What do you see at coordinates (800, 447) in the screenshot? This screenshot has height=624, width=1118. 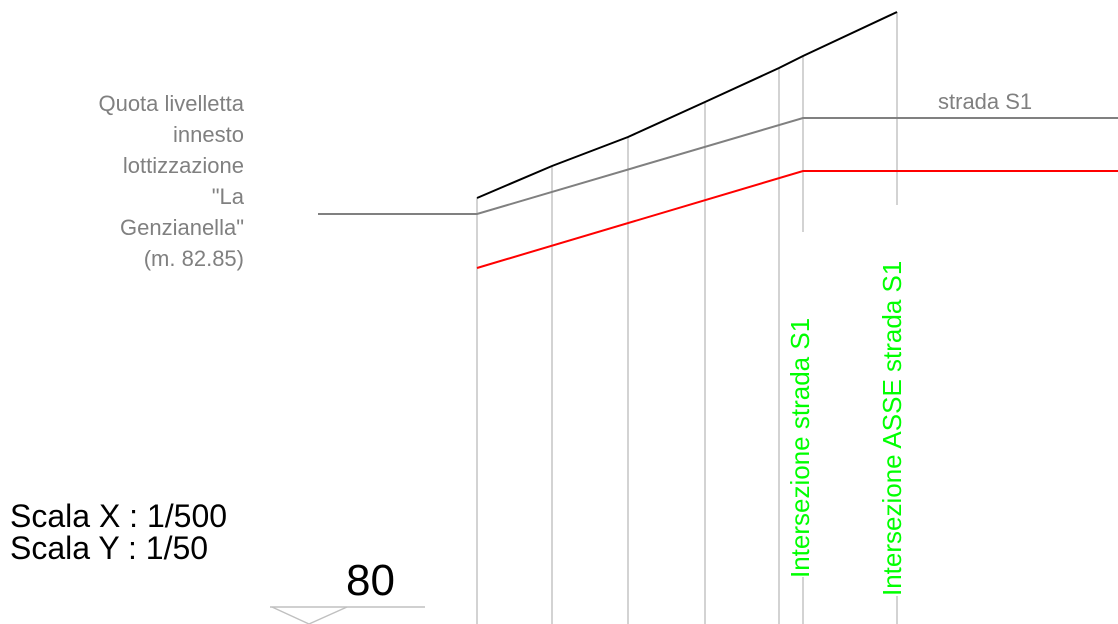 I see `intersection-label: Intersezione strada S1` at bounding box center [800, 447].